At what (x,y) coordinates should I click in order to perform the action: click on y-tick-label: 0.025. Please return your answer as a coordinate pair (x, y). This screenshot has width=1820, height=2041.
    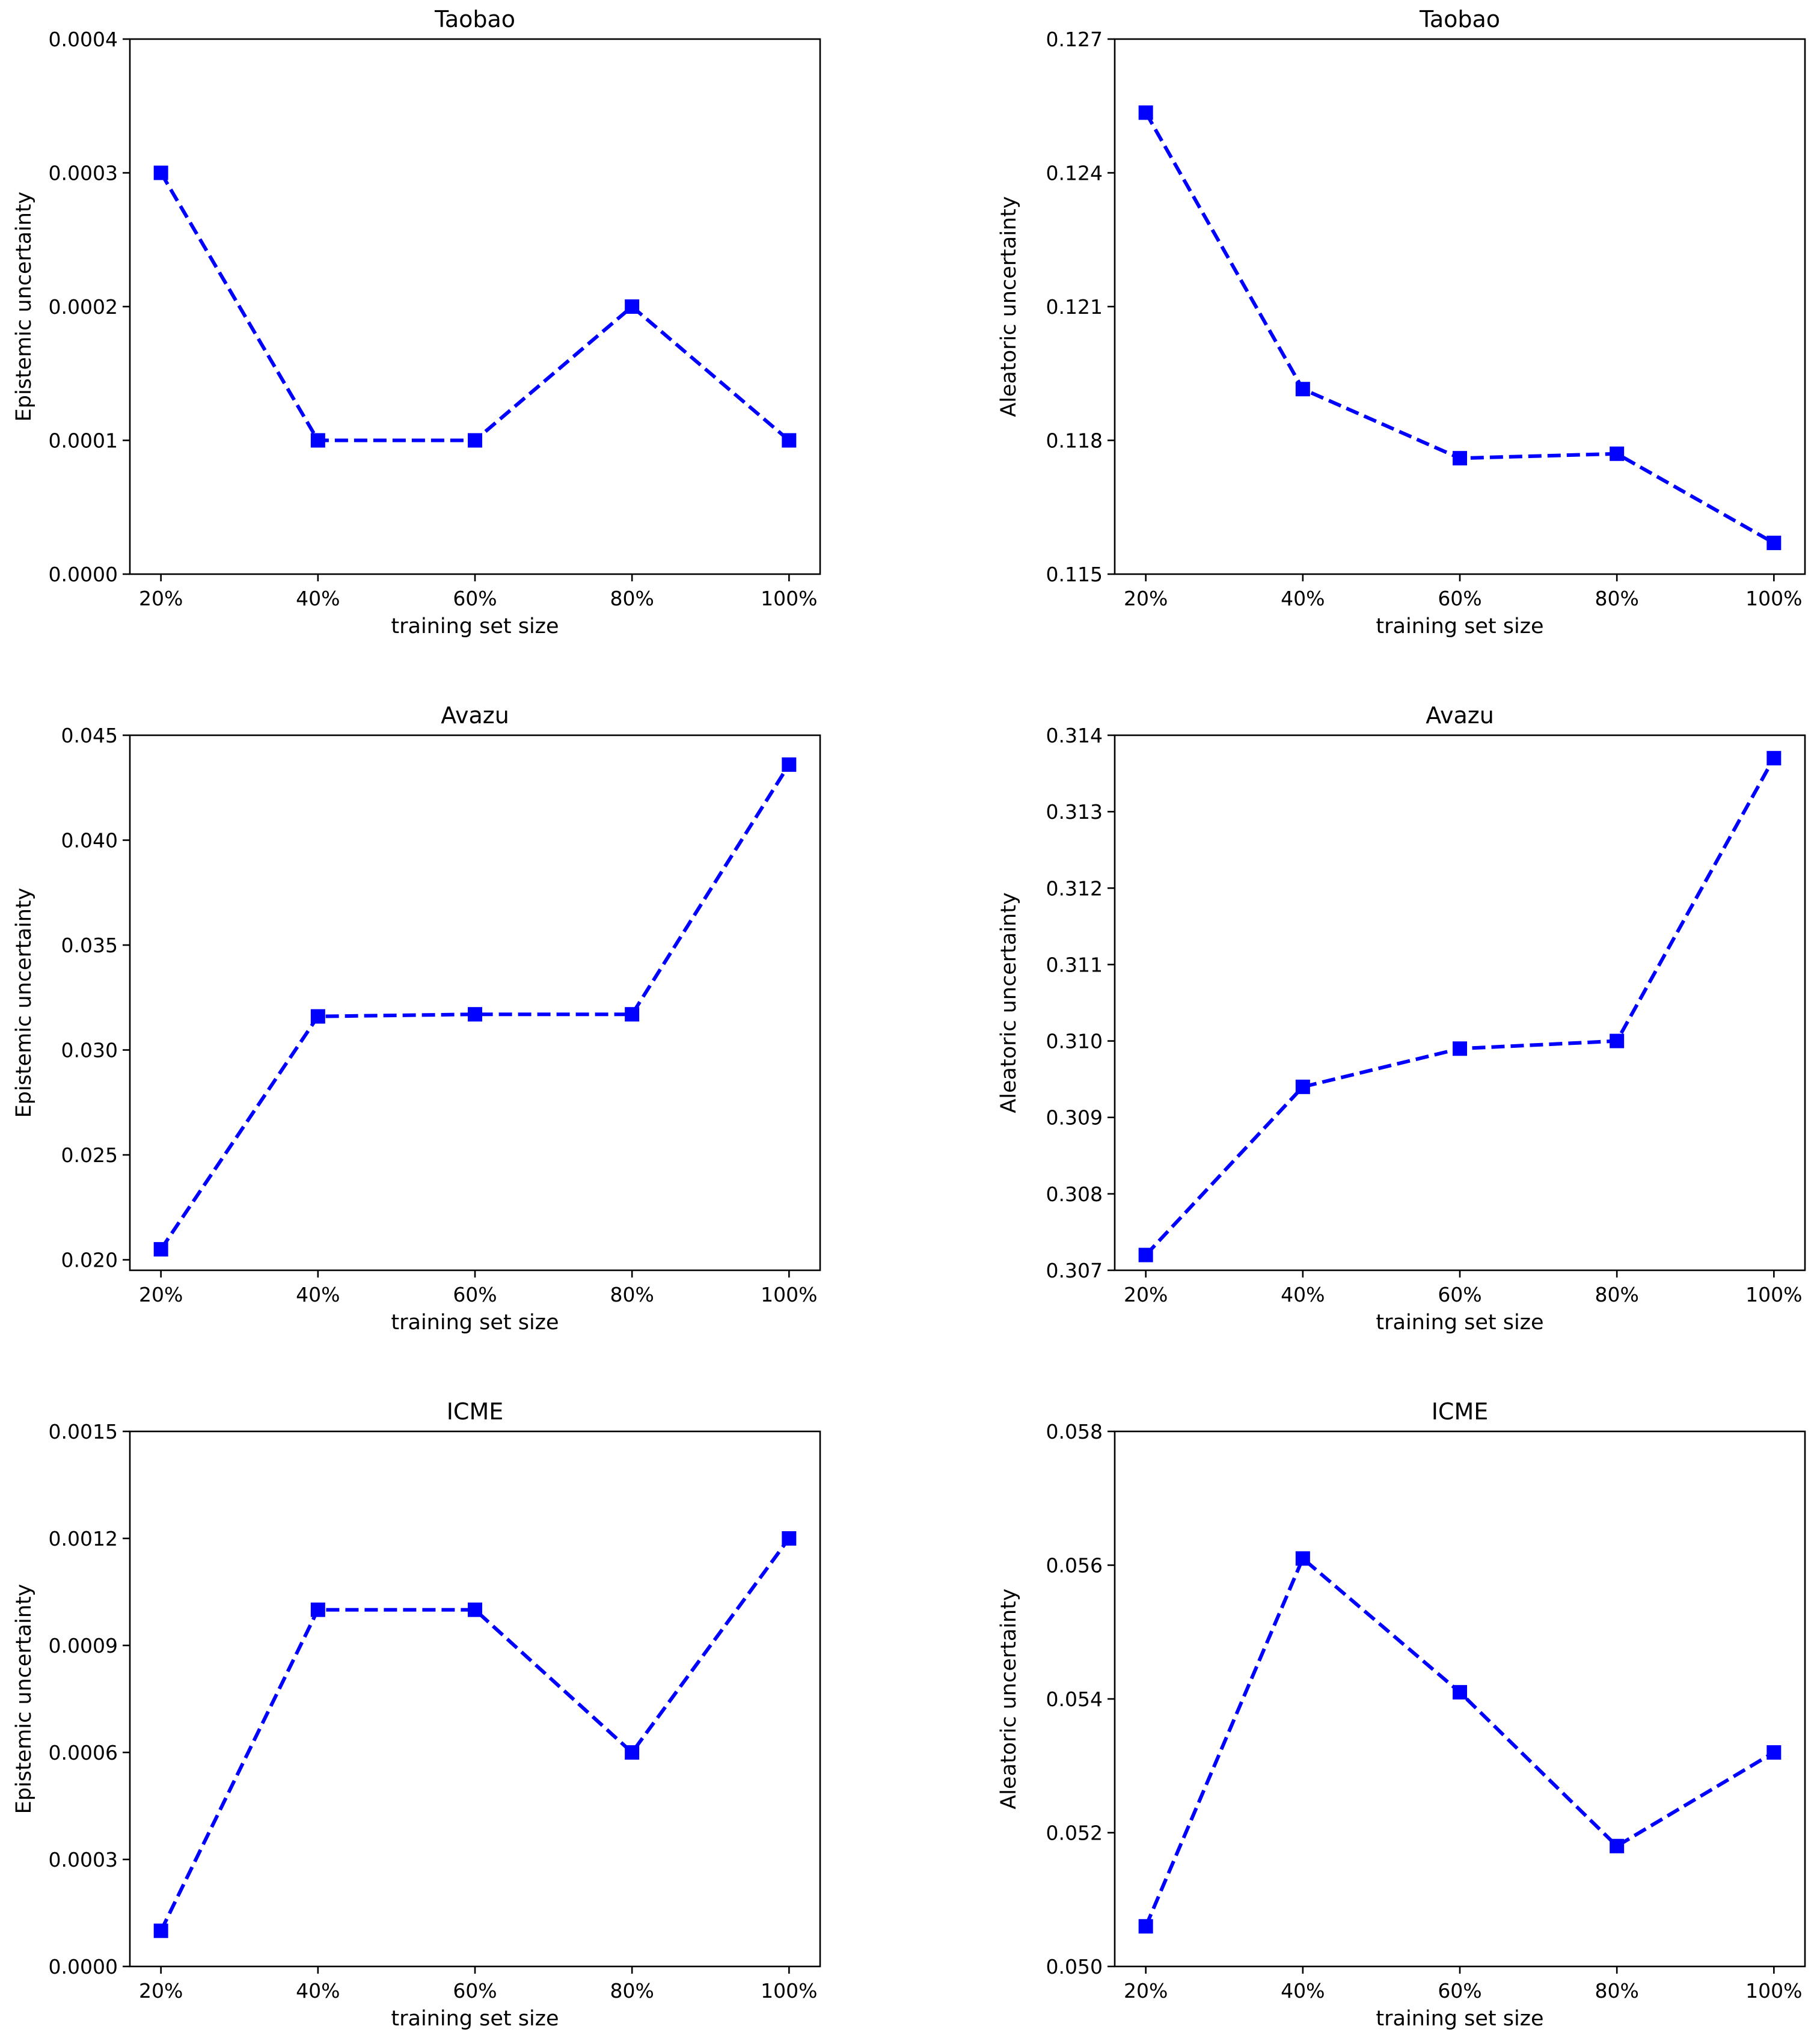
    Looking at the image, I should click on (90, 1155).